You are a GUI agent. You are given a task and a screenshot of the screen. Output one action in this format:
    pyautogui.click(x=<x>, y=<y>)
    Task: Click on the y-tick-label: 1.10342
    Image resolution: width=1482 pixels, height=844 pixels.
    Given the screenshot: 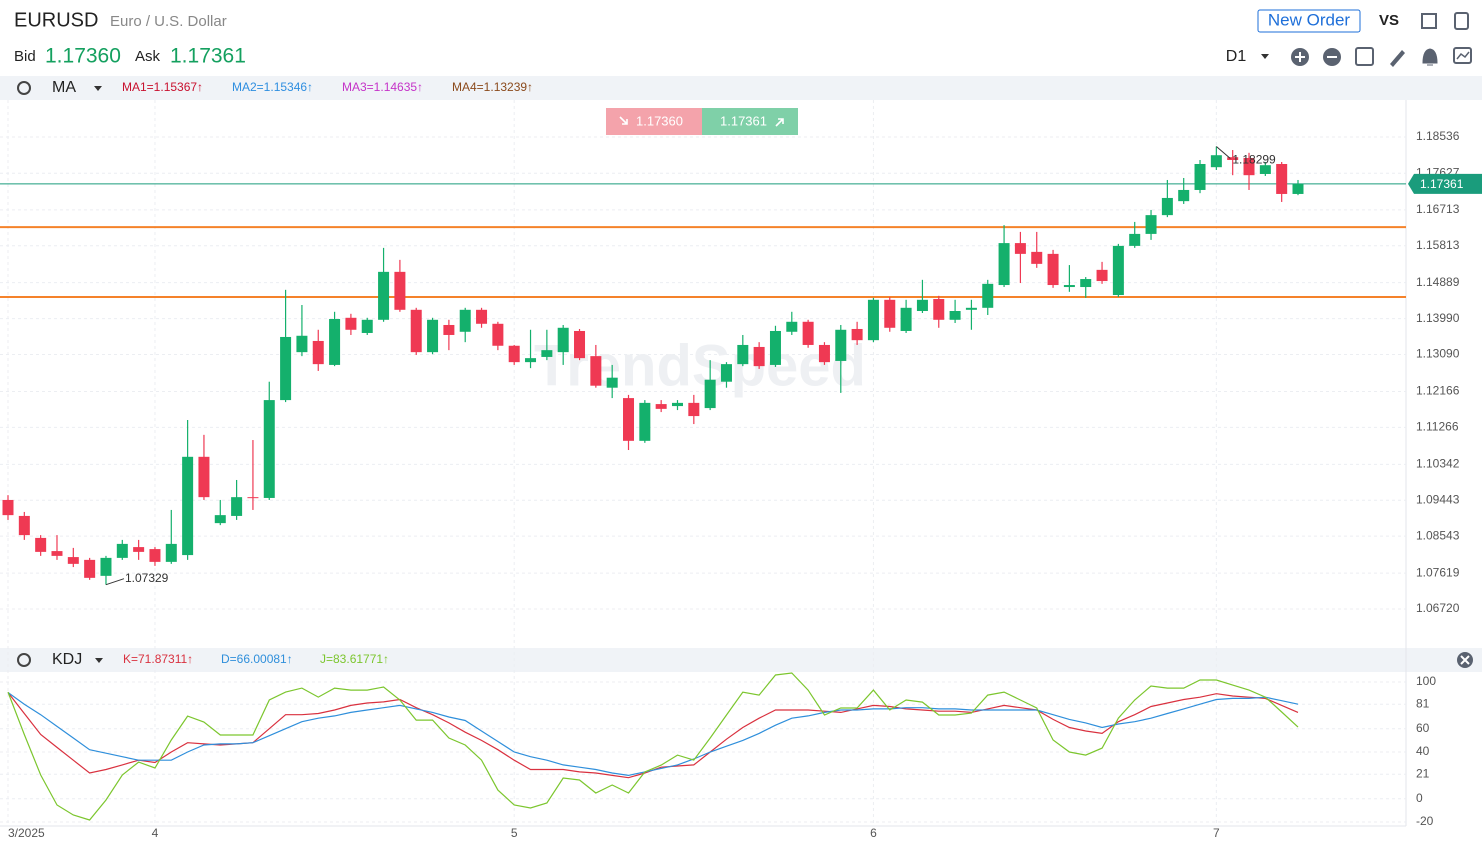 What is the action you would take?
    pyautogui.click(x=1438, y=463)
    